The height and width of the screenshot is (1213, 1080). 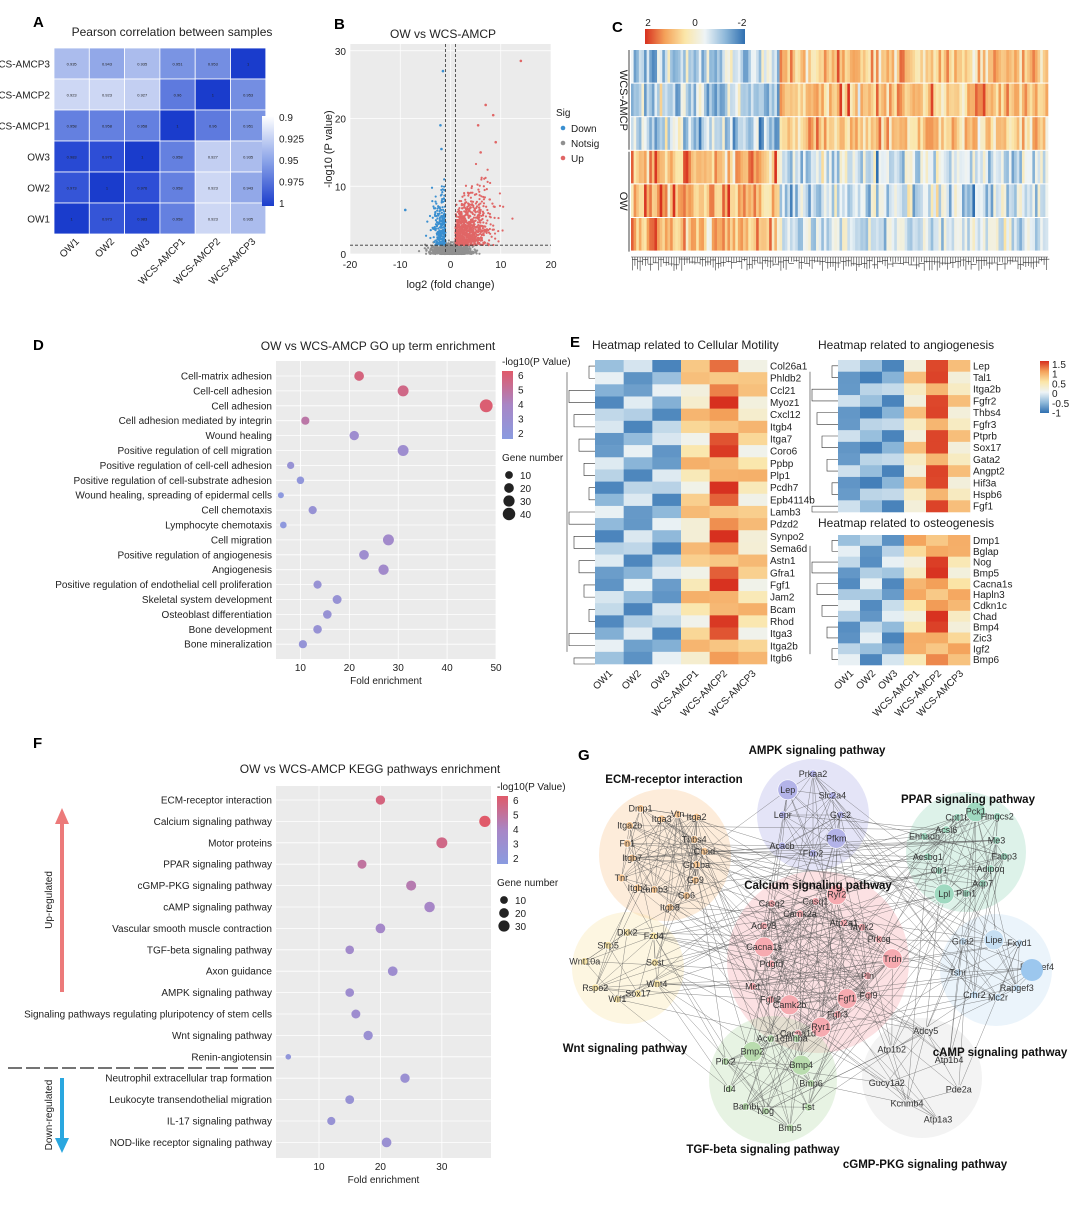 What do you see at coordinates (785, 403) in the screenshot?
I see `gene-label: Myoz1` at bounding box center [785, 403].